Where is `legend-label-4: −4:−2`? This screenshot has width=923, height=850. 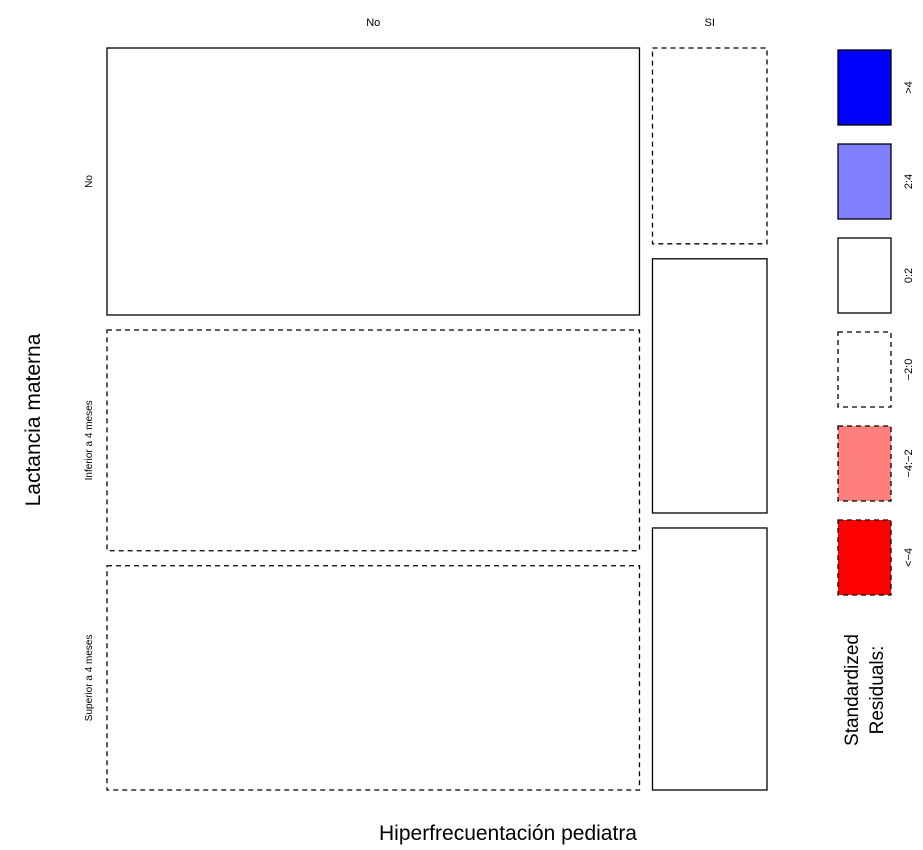 legend-label-4: −4:−2 is located at coordinates (909, 463).